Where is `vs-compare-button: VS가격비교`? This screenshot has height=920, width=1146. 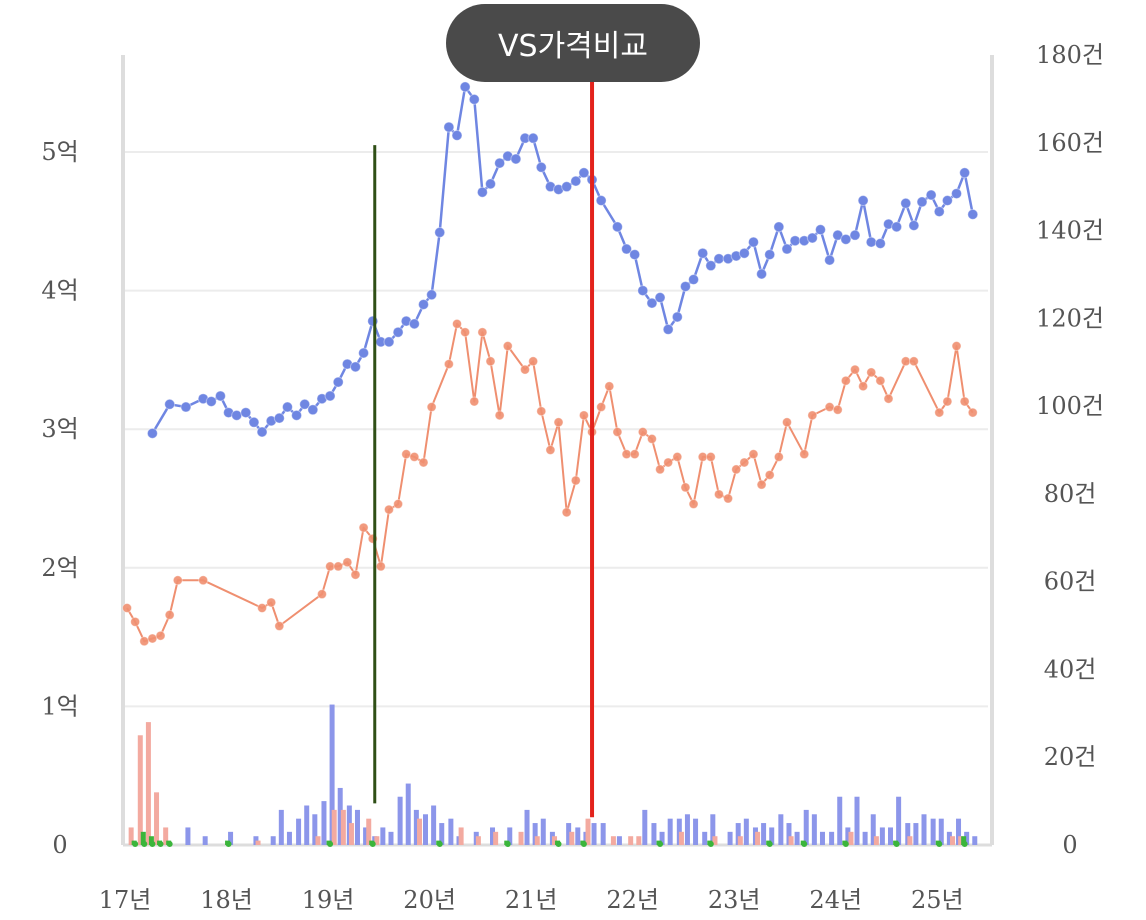
vs-compare-button: VS가격비교 is located at coordinates (573, 43).